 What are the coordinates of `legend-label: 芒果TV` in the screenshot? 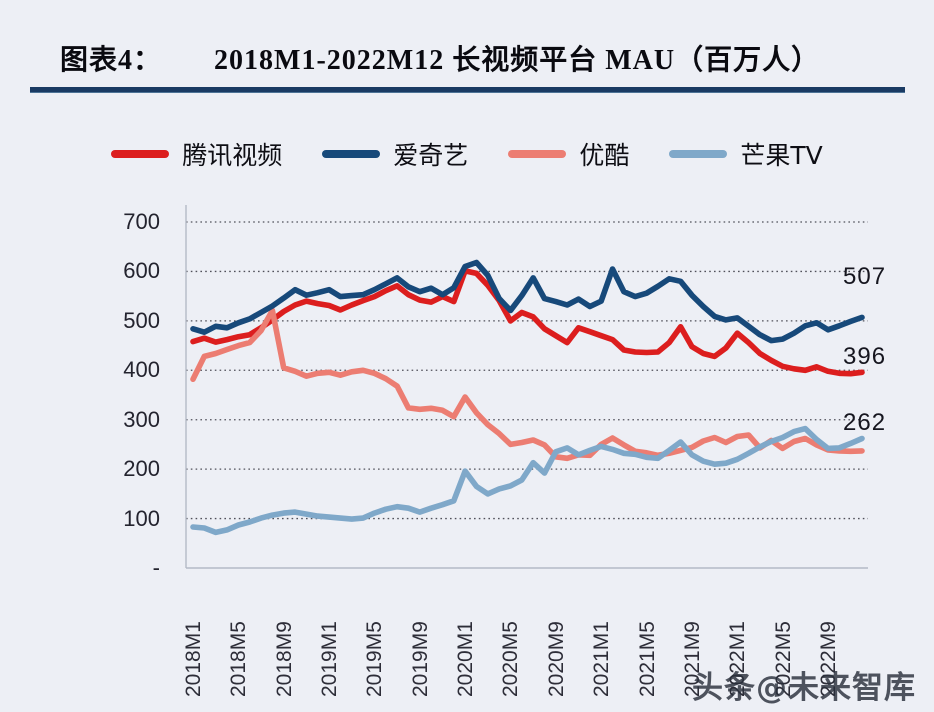 It's located at (781, 155).